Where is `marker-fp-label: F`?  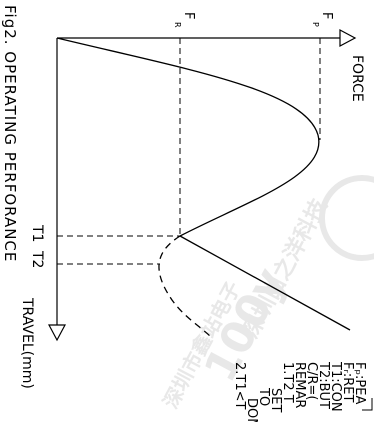
marker-fp-label: F is located at coordinates (326, 15).